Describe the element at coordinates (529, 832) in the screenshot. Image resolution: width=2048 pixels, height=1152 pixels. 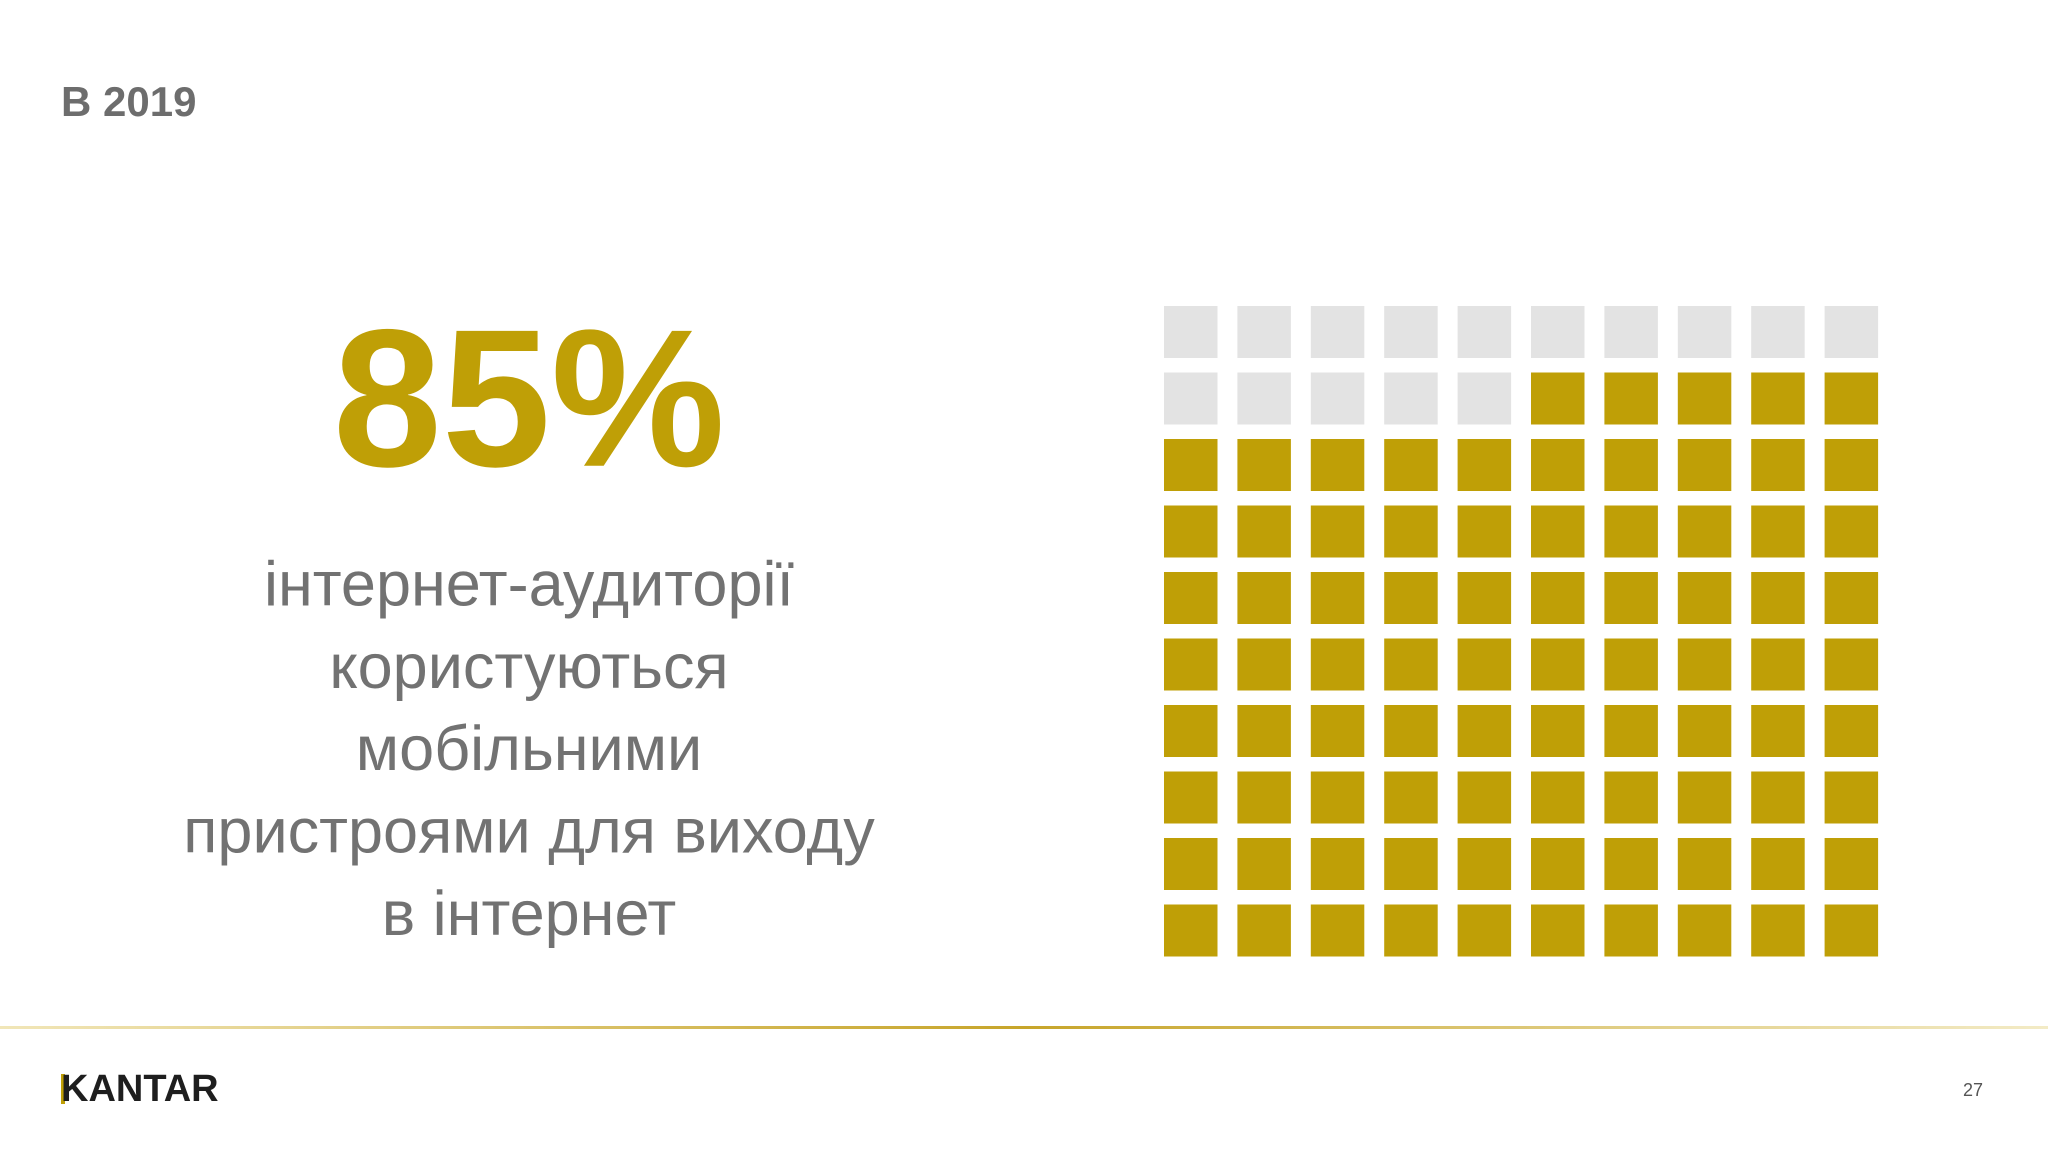
I see `description-line: пристроями для виходу` at that location.